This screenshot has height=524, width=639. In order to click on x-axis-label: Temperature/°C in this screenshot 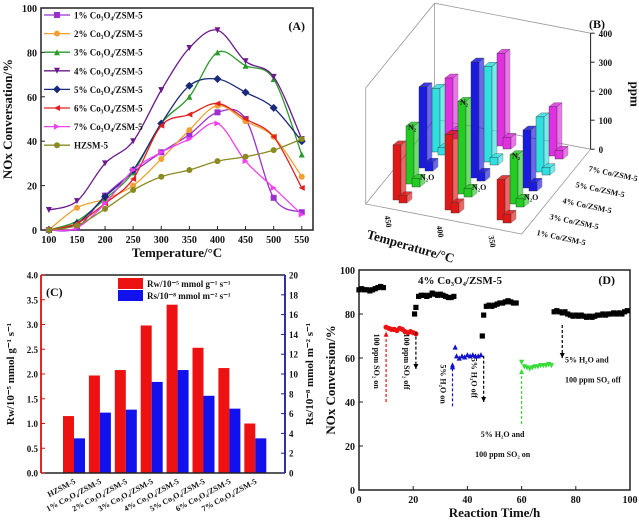, I will do `click(177, 252)`.